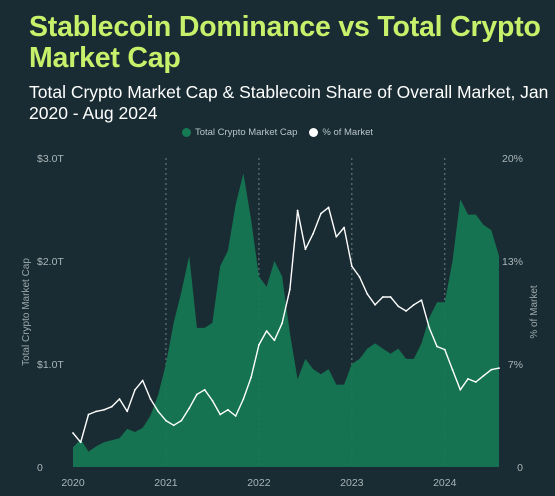 The width and height of the screenshot is (555, 496). Describe the element at coordinates (445, 483) in the screenshot. I see `x-tick-label: 2024` at that location.